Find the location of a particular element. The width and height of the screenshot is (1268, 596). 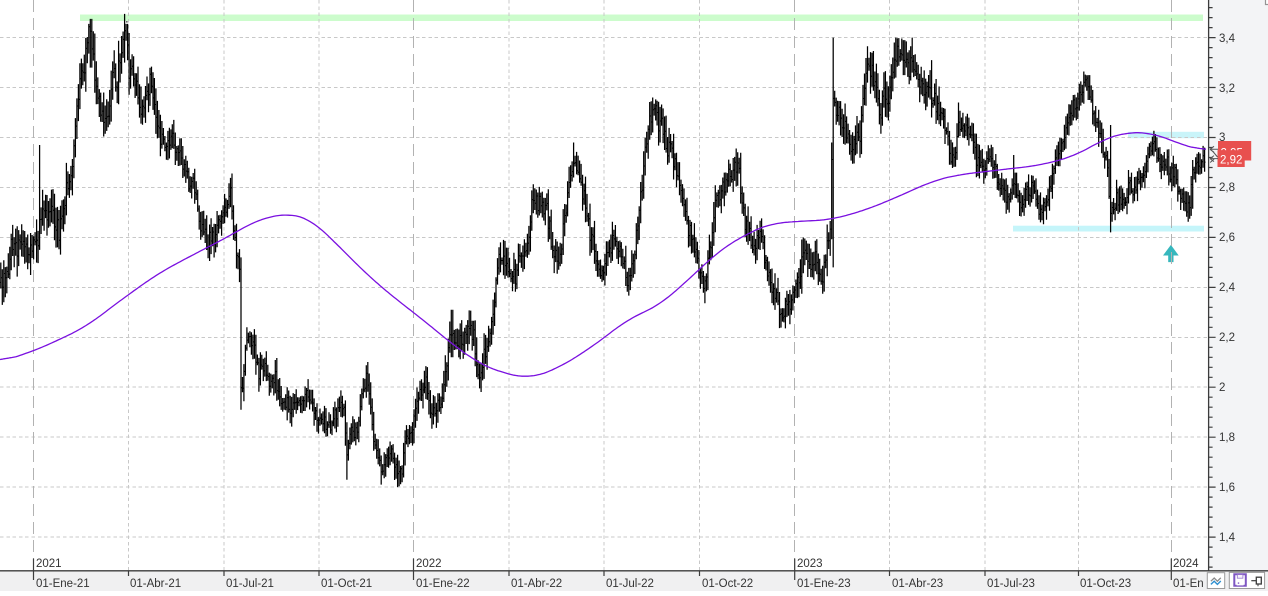

svg-text: 01-Jul-23 is located at coordinates (1011, 584).